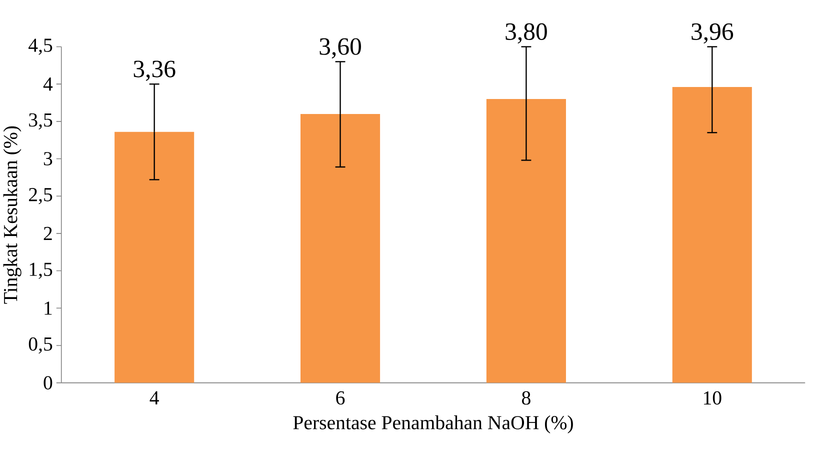 The height and width of the screenshot is (467, 824). I want to click on x-tick-label: 4, so click(154, 397).